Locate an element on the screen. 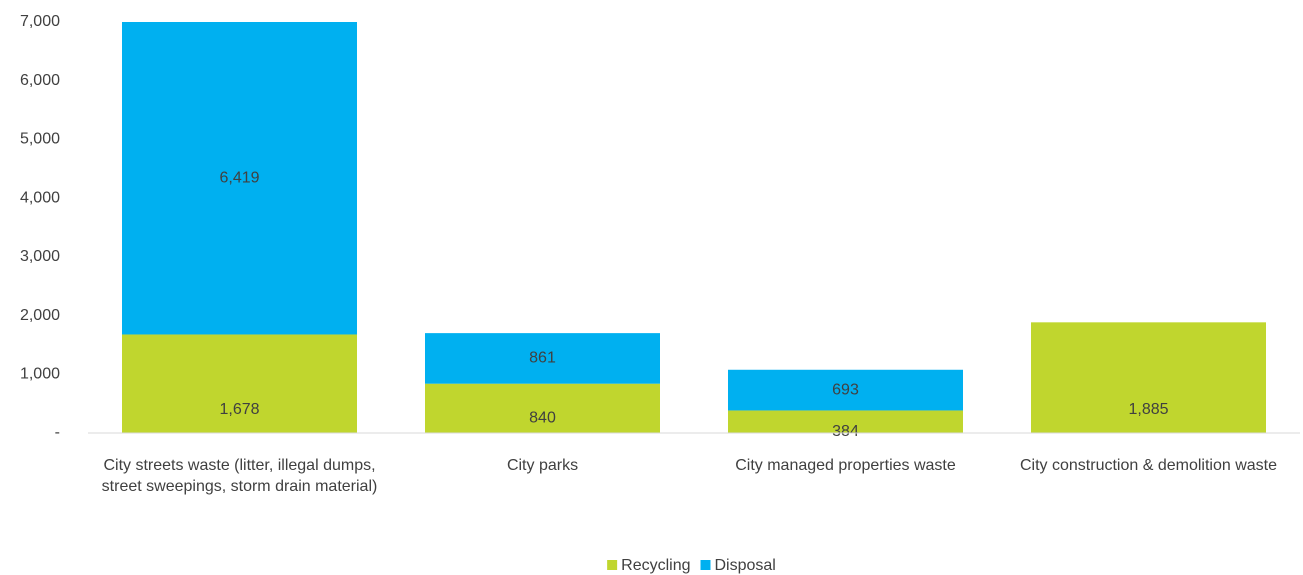 The height and width of the screenshot is (575, 1303). data-label: 1,885 is located at coordinates (1148, 409).